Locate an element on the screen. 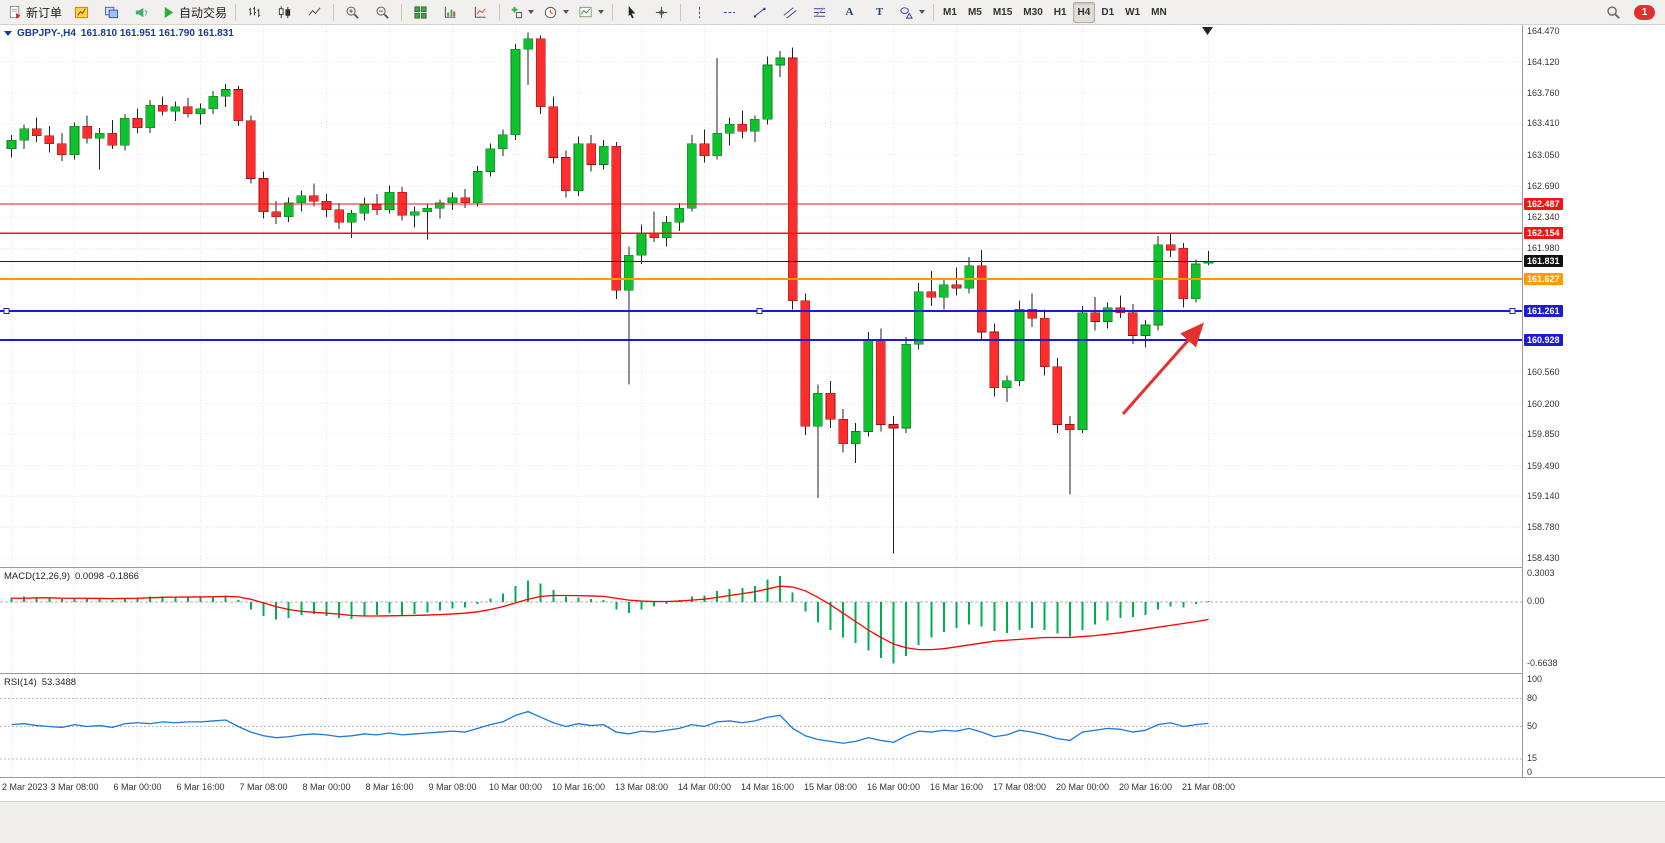 The width and height of the screenshot is (1665, 843). arrange-charts-button is located at coordinates (450, 12).